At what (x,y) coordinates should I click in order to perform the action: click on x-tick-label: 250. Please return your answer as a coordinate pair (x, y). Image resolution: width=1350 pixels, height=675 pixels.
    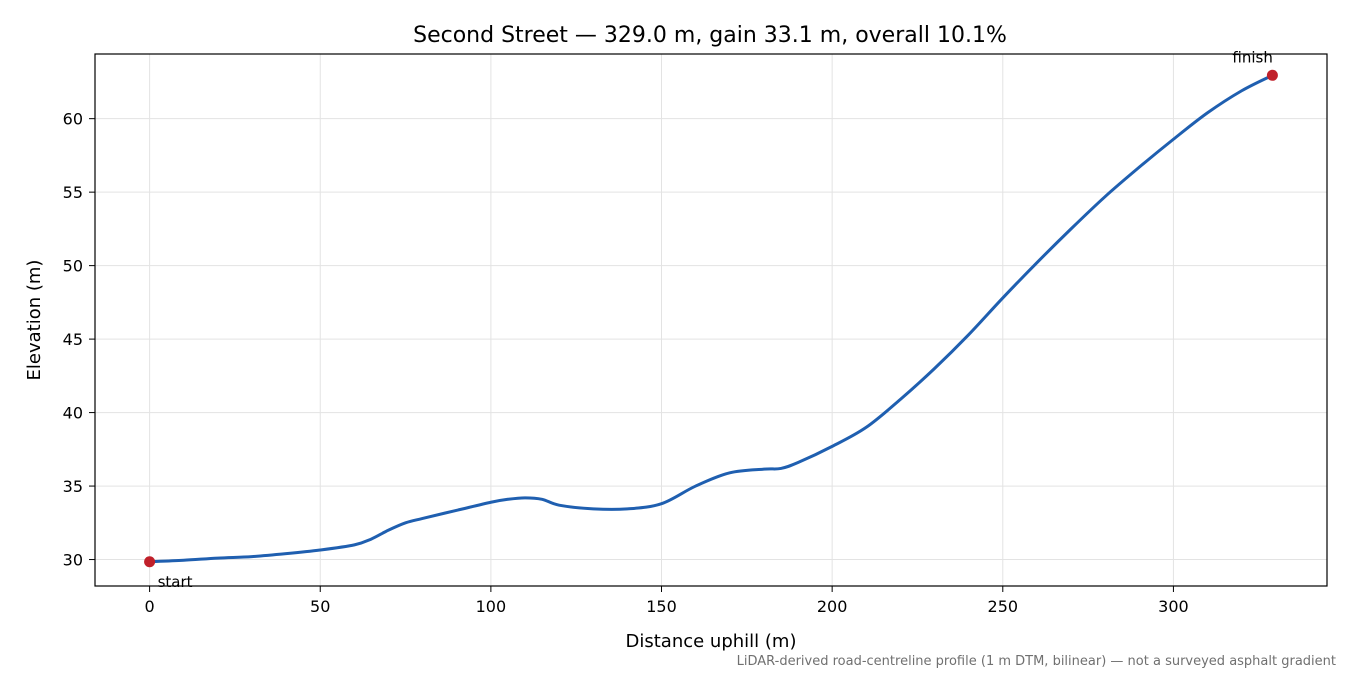
    Looking at the image, I should click on (1003, 606).